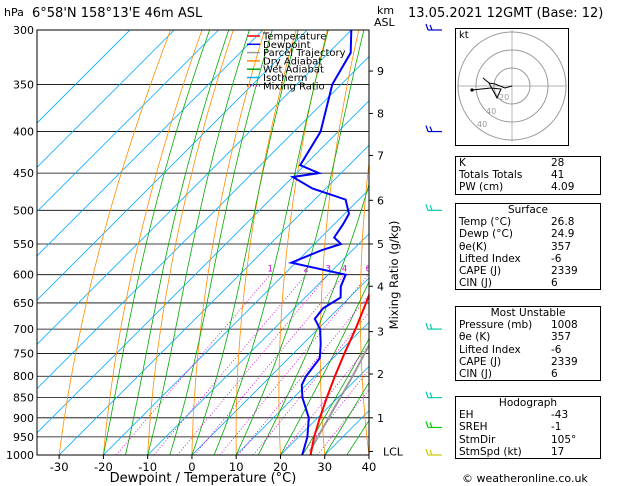  What do you see at coordinates (564, 439) in the screenshot?
I see `hodo-value: 105°` at bounding box center [564, 439].